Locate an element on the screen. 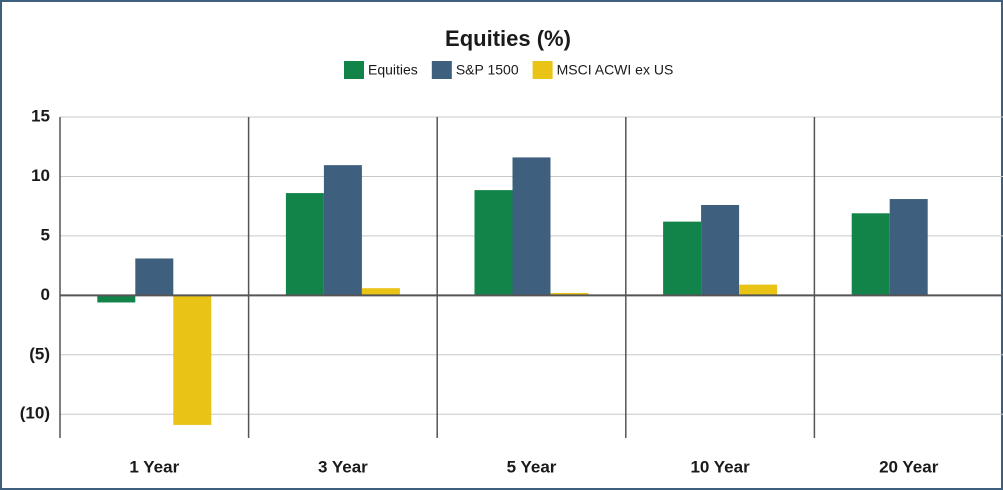 This screenshot has width=1003, height=490. legend-label: S&P 1500 is located at coordinates (487, 70).